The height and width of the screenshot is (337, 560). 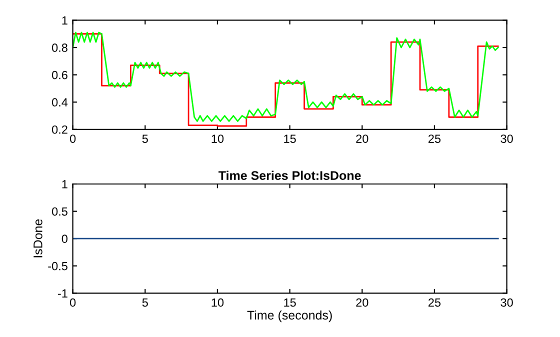 I want to click on y-tick-label: 0.2, so click(x=60, y=129).